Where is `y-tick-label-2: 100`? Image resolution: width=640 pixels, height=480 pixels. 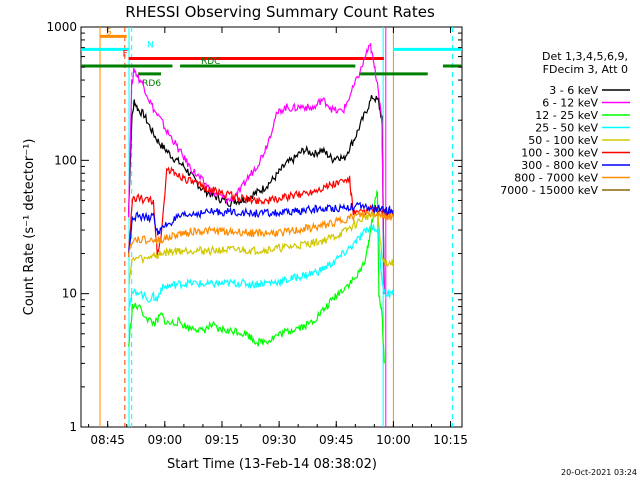
y-tick-label-2: 100 is located at coordinates (65, 160).